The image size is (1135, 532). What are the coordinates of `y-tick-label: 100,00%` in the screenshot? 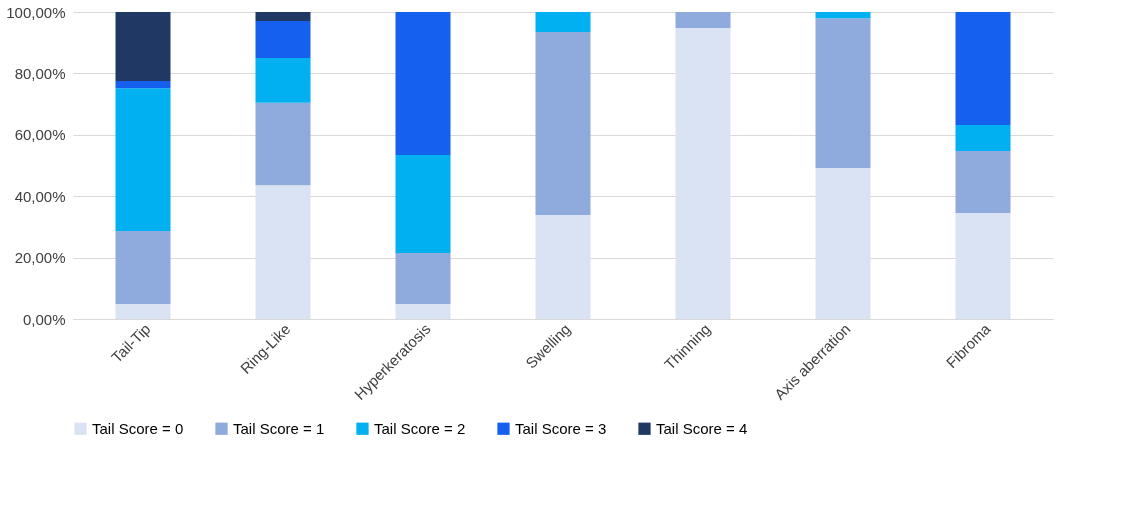 It's located at (36, 12).